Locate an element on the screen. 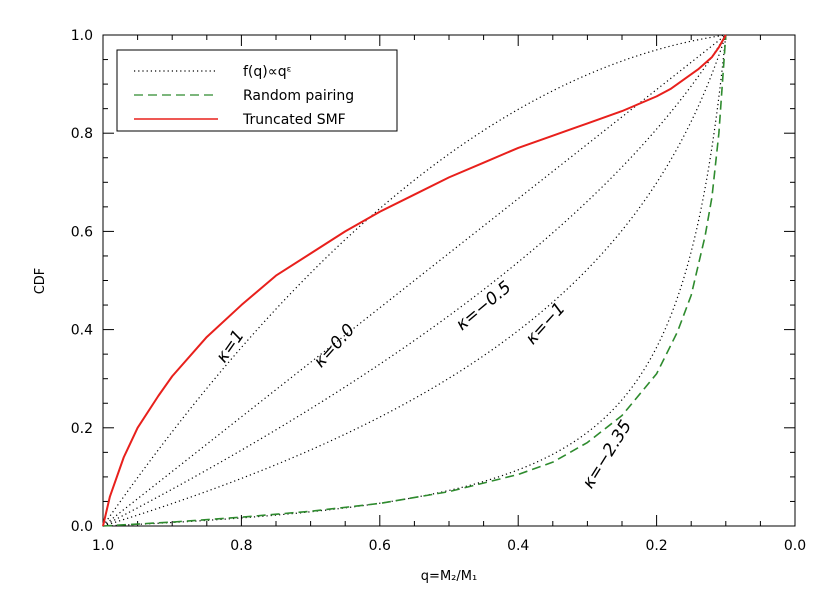 The height and width of the screenshot is (593, 830). y-tick-label: 0.6 is located at coordinates (82, 232).